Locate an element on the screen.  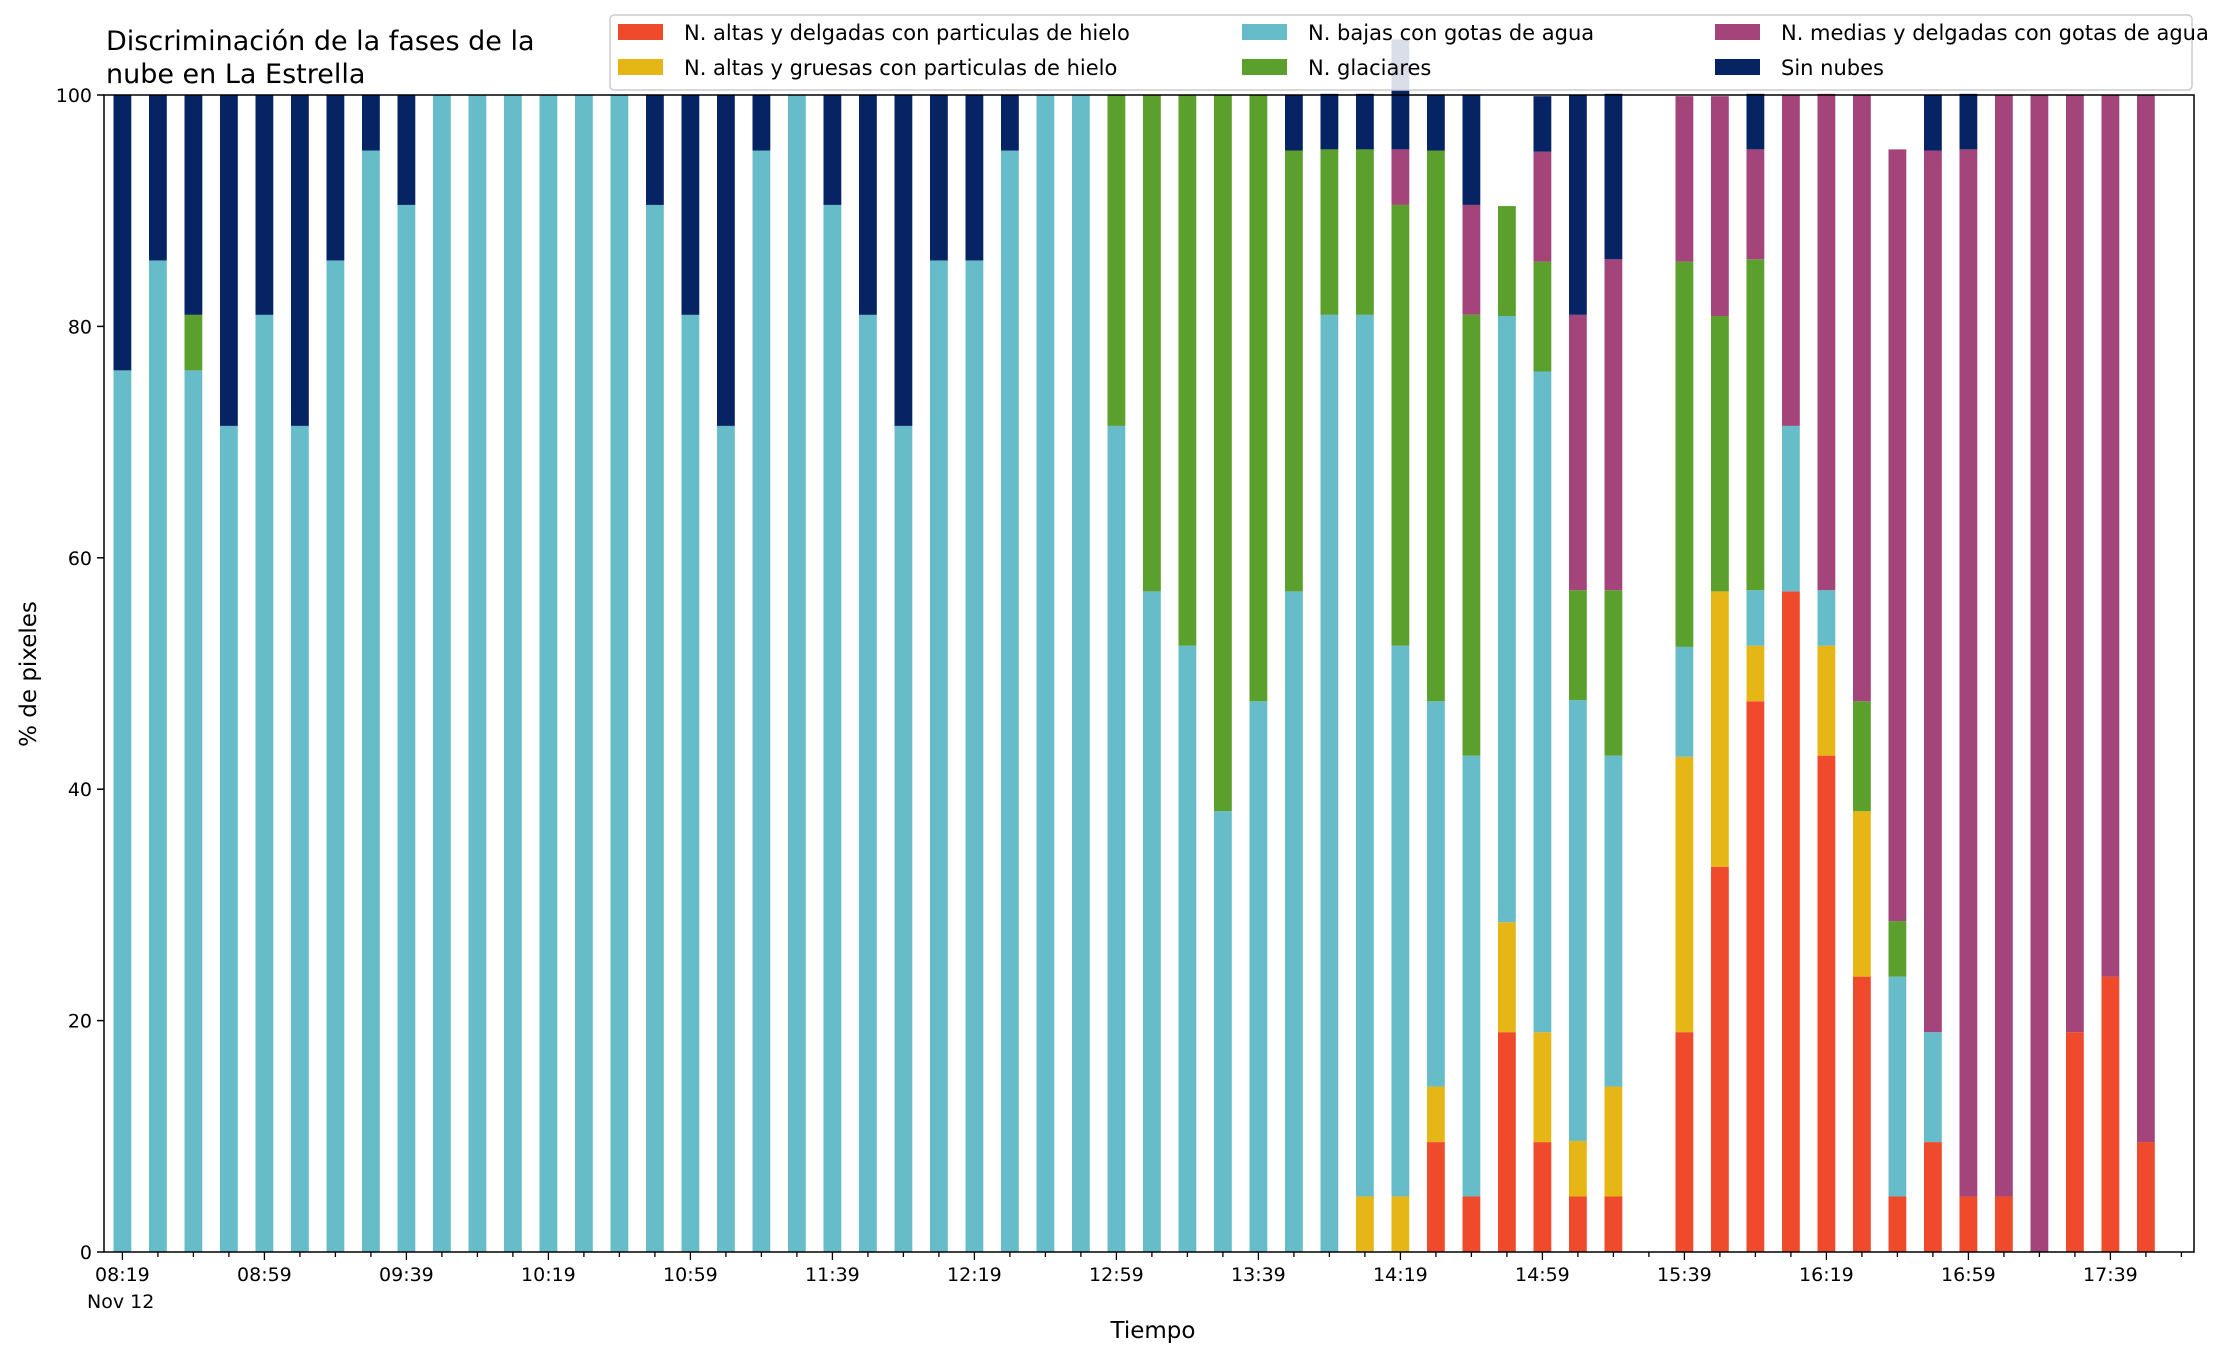
x-tick-label-1539: 15:39 is located at coordinates (1684, 1275).